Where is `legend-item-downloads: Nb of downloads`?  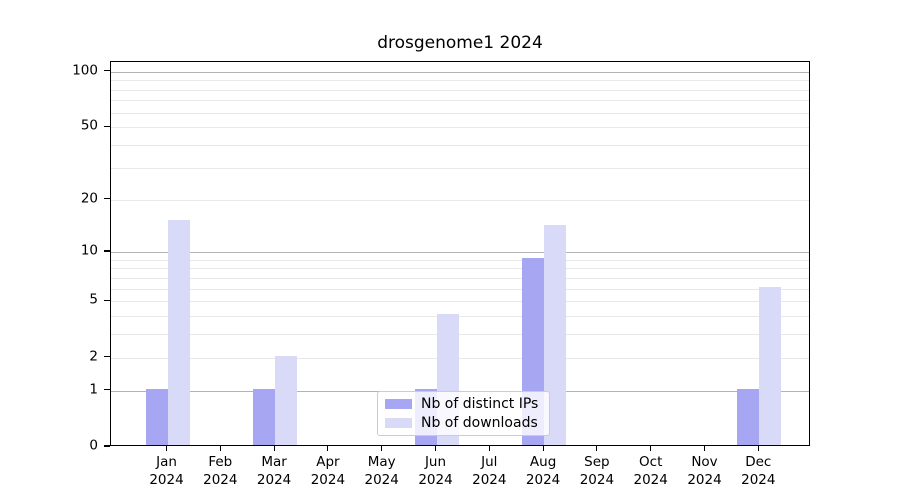 legend-item-downloads: Nb of downloads is located at coordinates (463, 423).